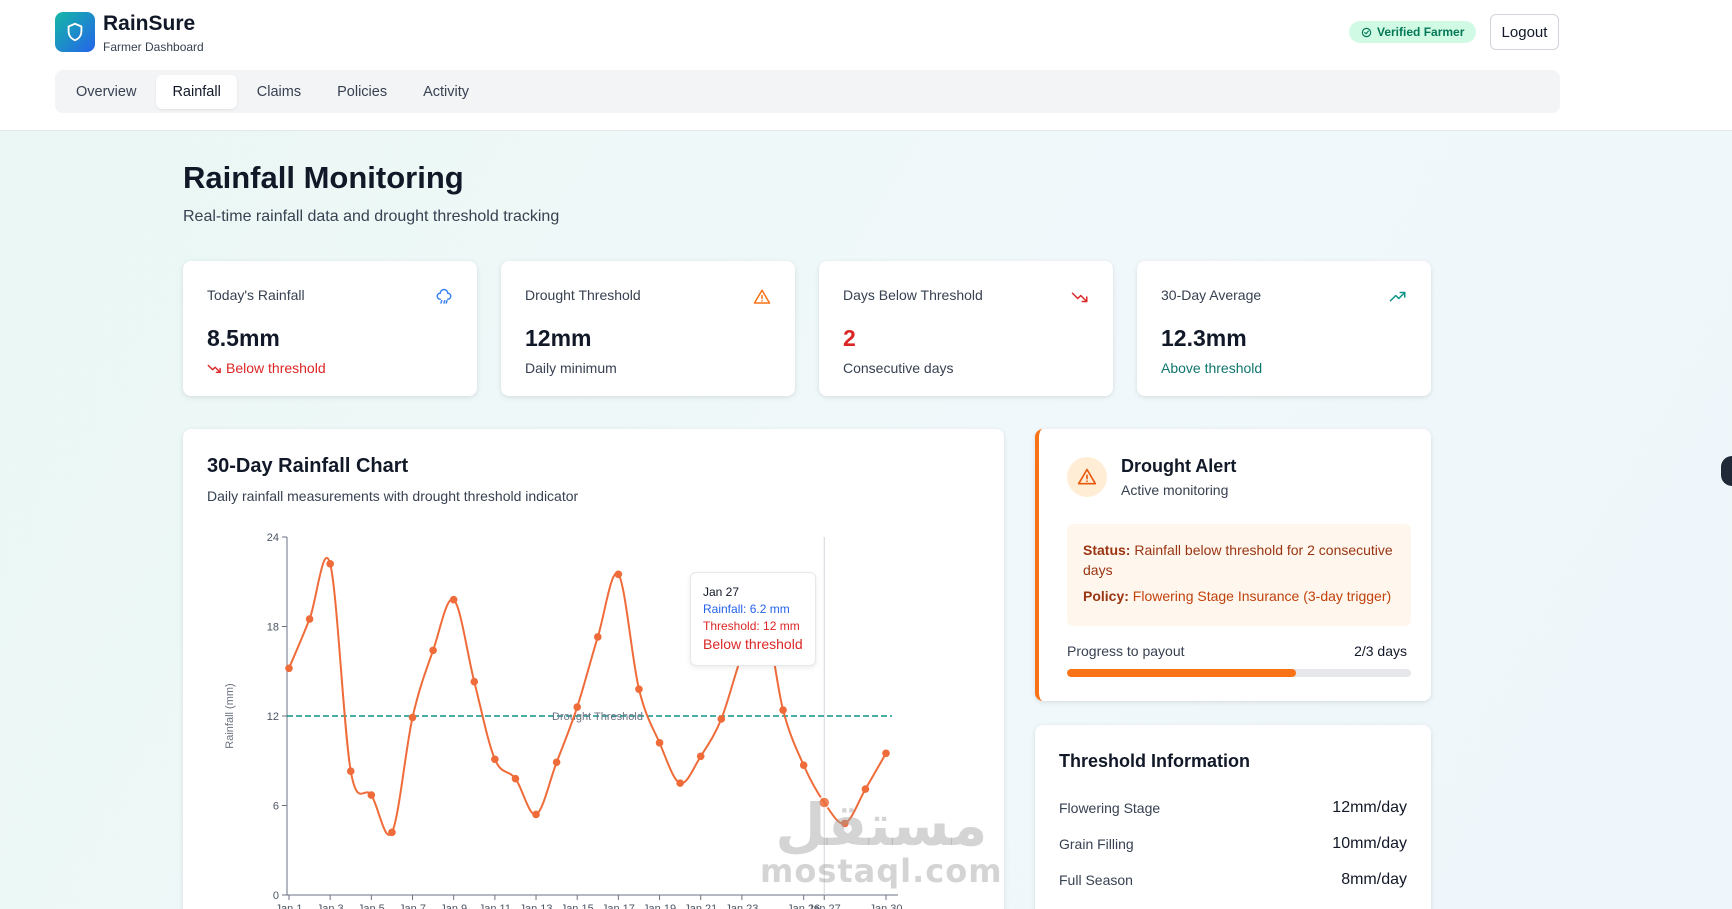 The image size is (1732, 909). Describe the element at coordinates (276, 807) in the screenshot. I see `y-tick-label: 6` at that location.